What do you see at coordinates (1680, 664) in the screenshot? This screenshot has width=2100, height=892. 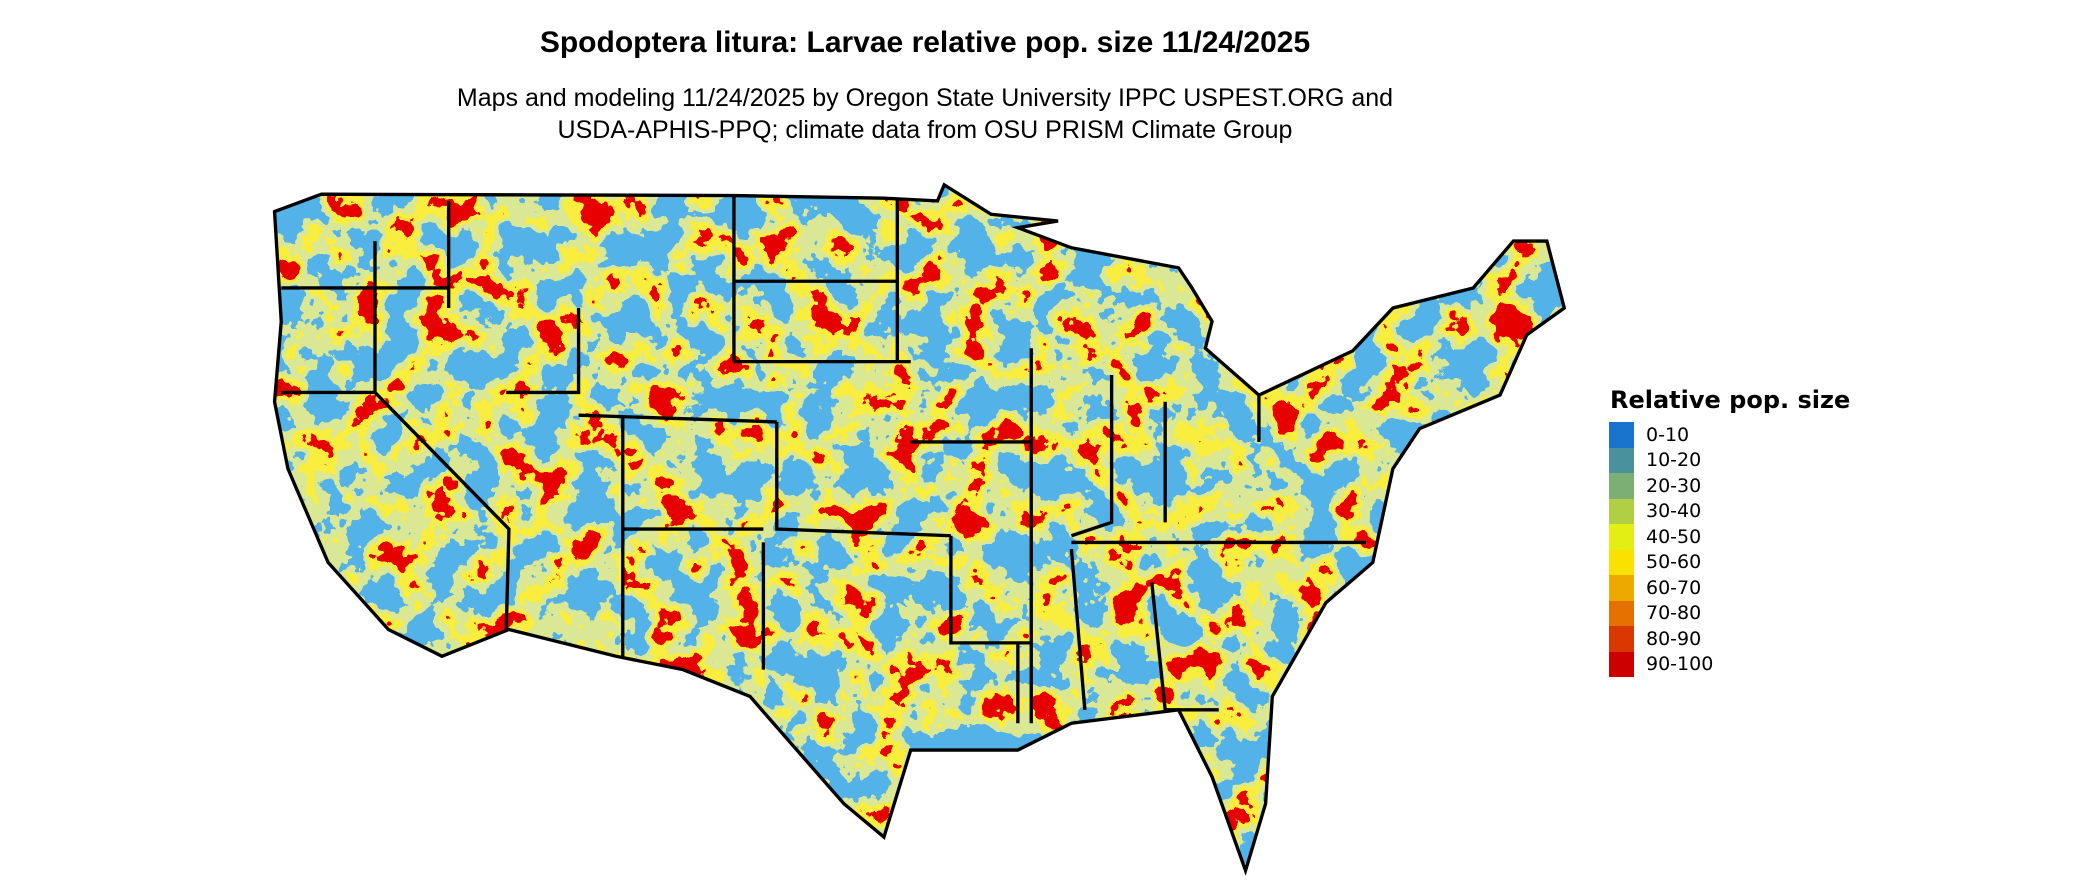 I see `legend-label: 90-100` at bounding box center [1680, 664].